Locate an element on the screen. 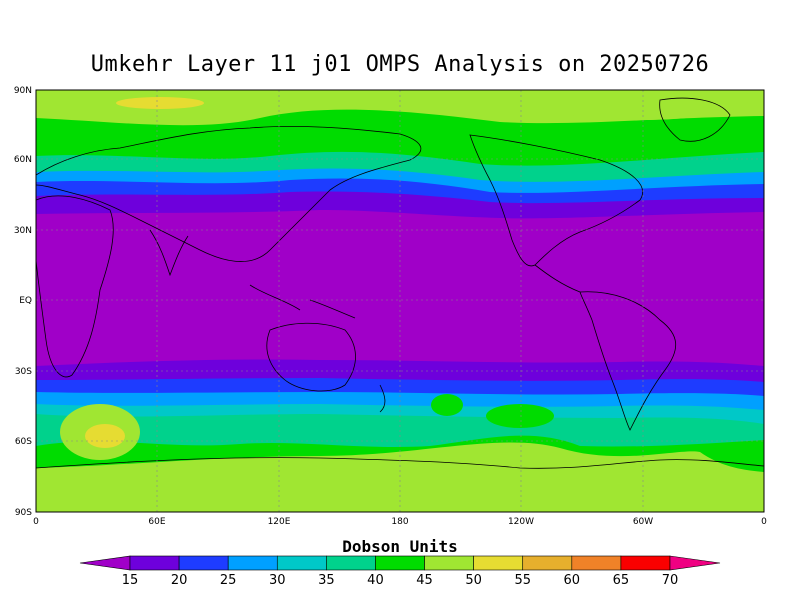  lat-tick-label: 90N is located at coordinates (23, 91).